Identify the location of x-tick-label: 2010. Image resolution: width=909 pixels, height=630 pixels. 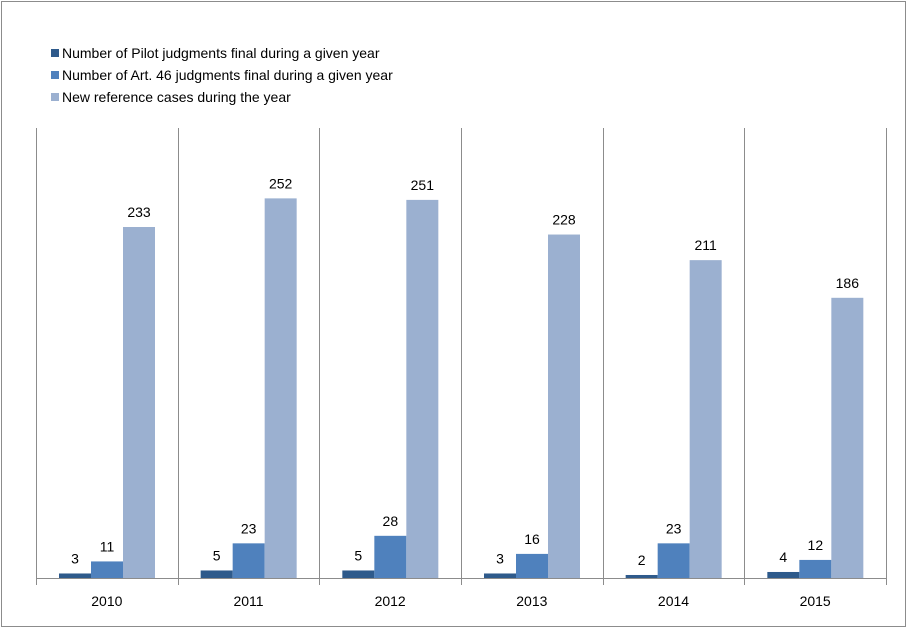
(106, 601).